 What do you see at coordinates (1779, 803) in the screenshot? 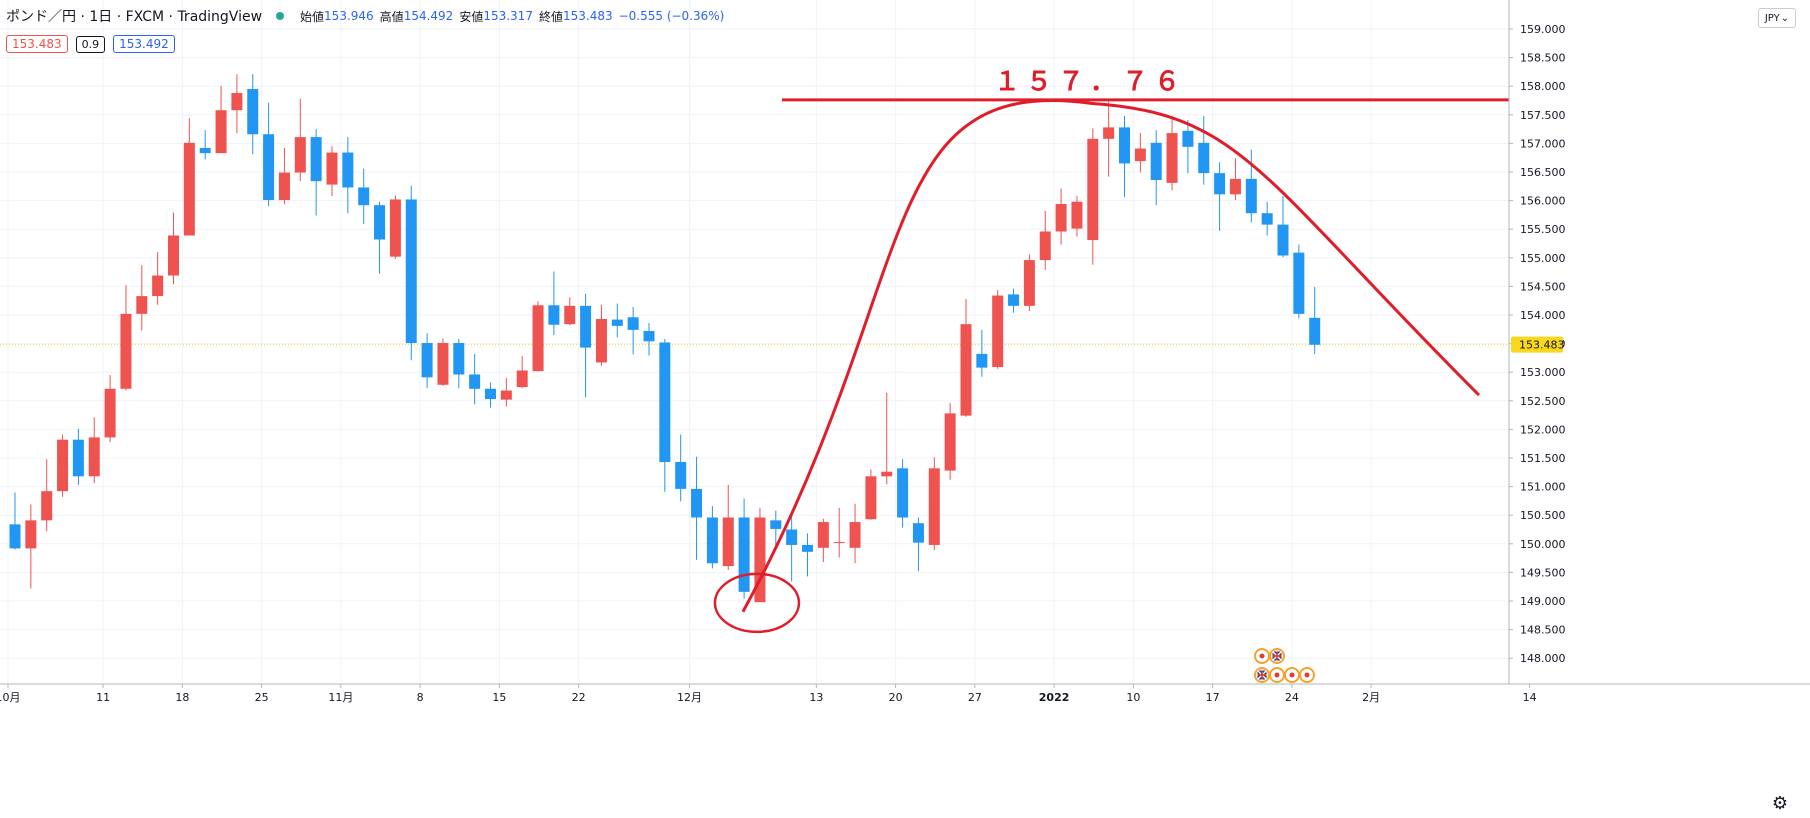
I see `gear-icon: ⚙` at bounding box center [1779, 803].